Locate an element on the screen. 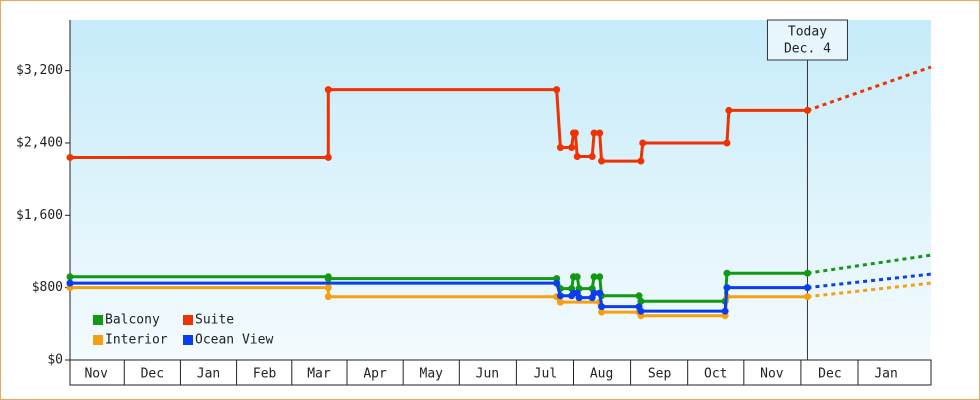  x-tick-label: Sep is located at coordinates (660, 374).